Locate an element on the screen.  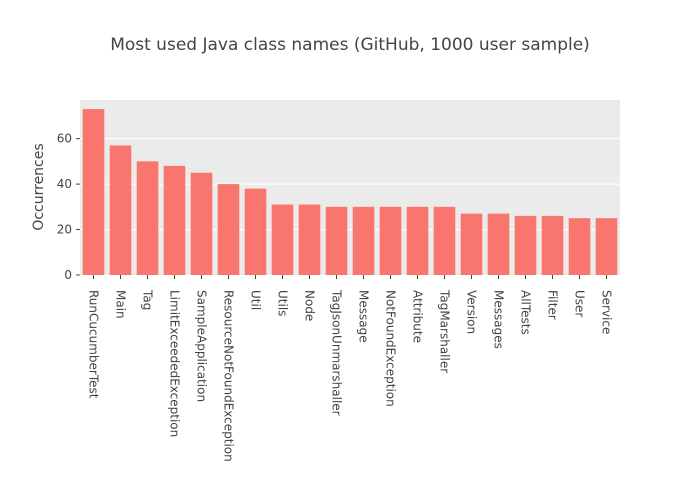
bar-Version is located at coordinates (471, 244).